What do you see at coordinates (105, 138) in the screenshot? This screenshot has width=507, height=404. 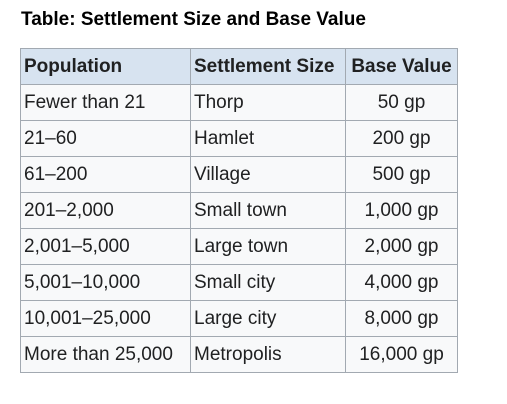 I see `population-cell: 21–60` at bounding box center [105, 138].